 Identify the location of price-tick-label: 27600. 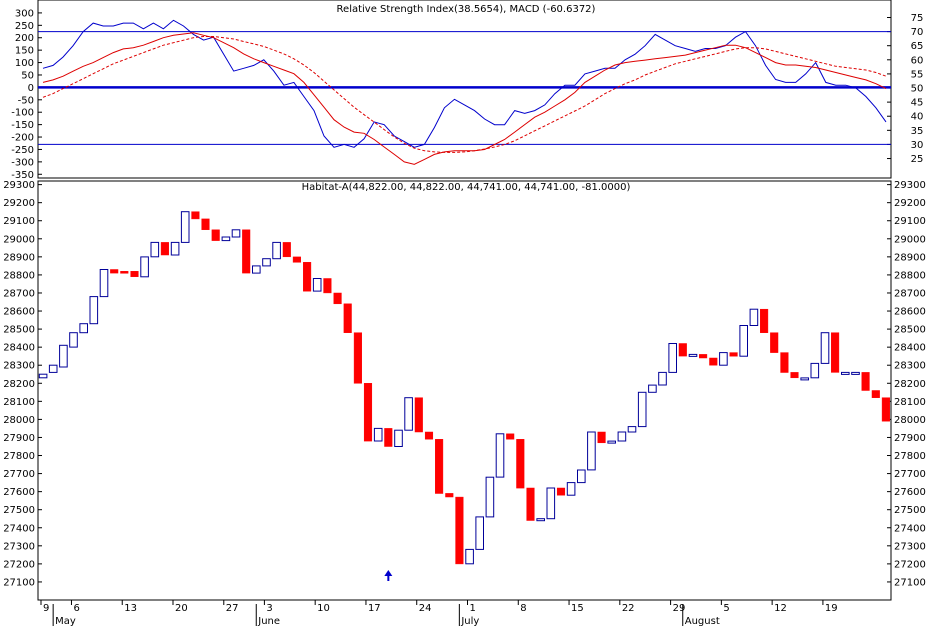
(910, 492).